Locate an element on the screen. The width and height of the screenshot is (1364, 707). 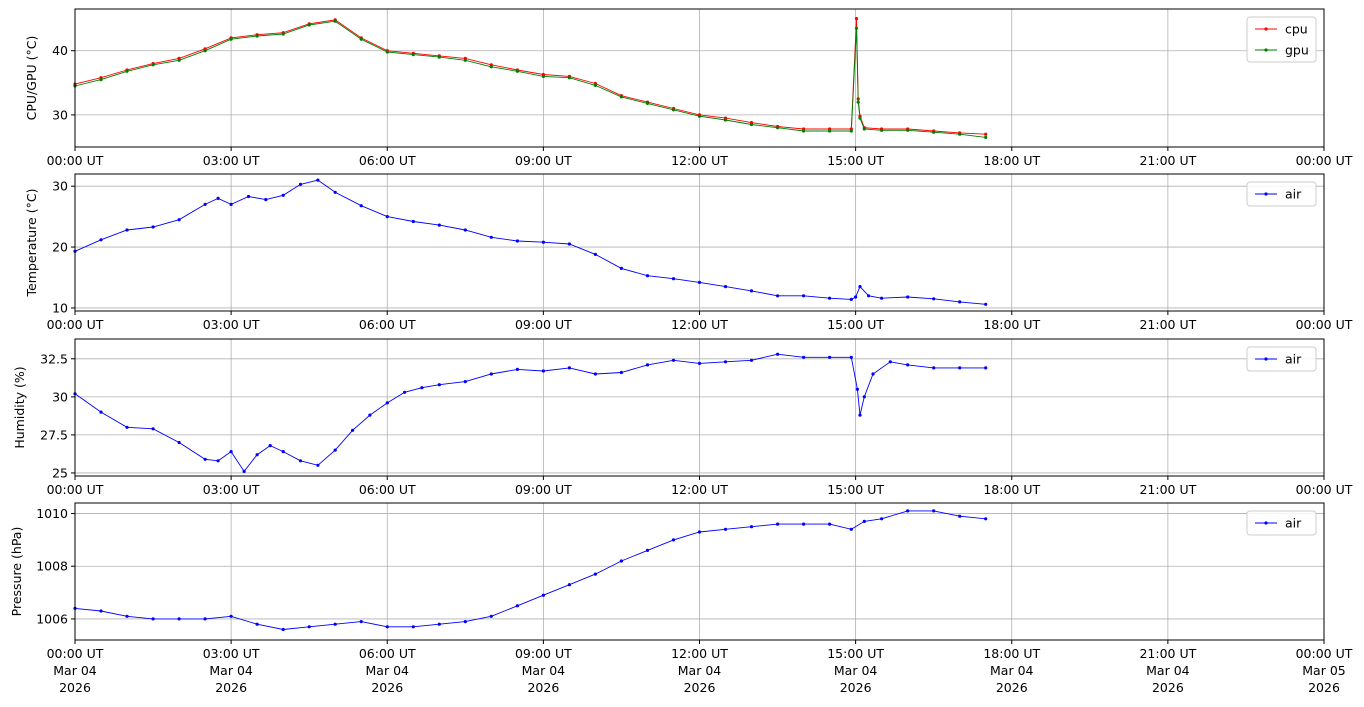
x-tick-label: 09:00 UT is located at coordinates (543, 160).